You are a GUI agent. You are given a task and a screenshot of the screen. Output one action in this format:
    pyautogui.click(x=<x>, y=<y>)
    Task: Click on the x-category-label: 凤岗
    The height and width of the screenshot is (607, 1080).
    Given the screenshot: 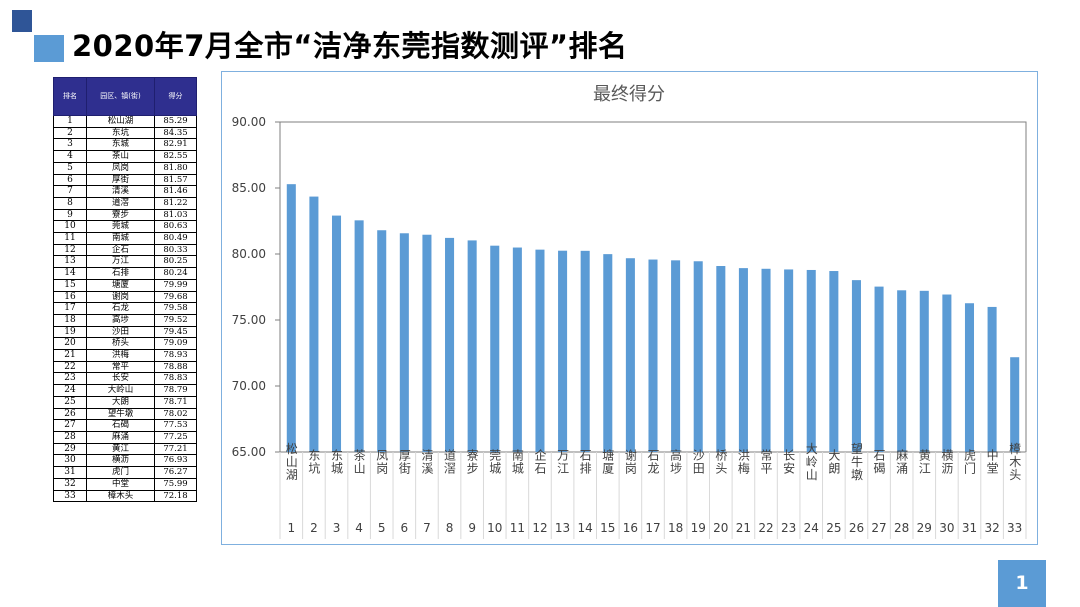 What is the action you would take?
    pyautogui.click(x=382, y=462)
    